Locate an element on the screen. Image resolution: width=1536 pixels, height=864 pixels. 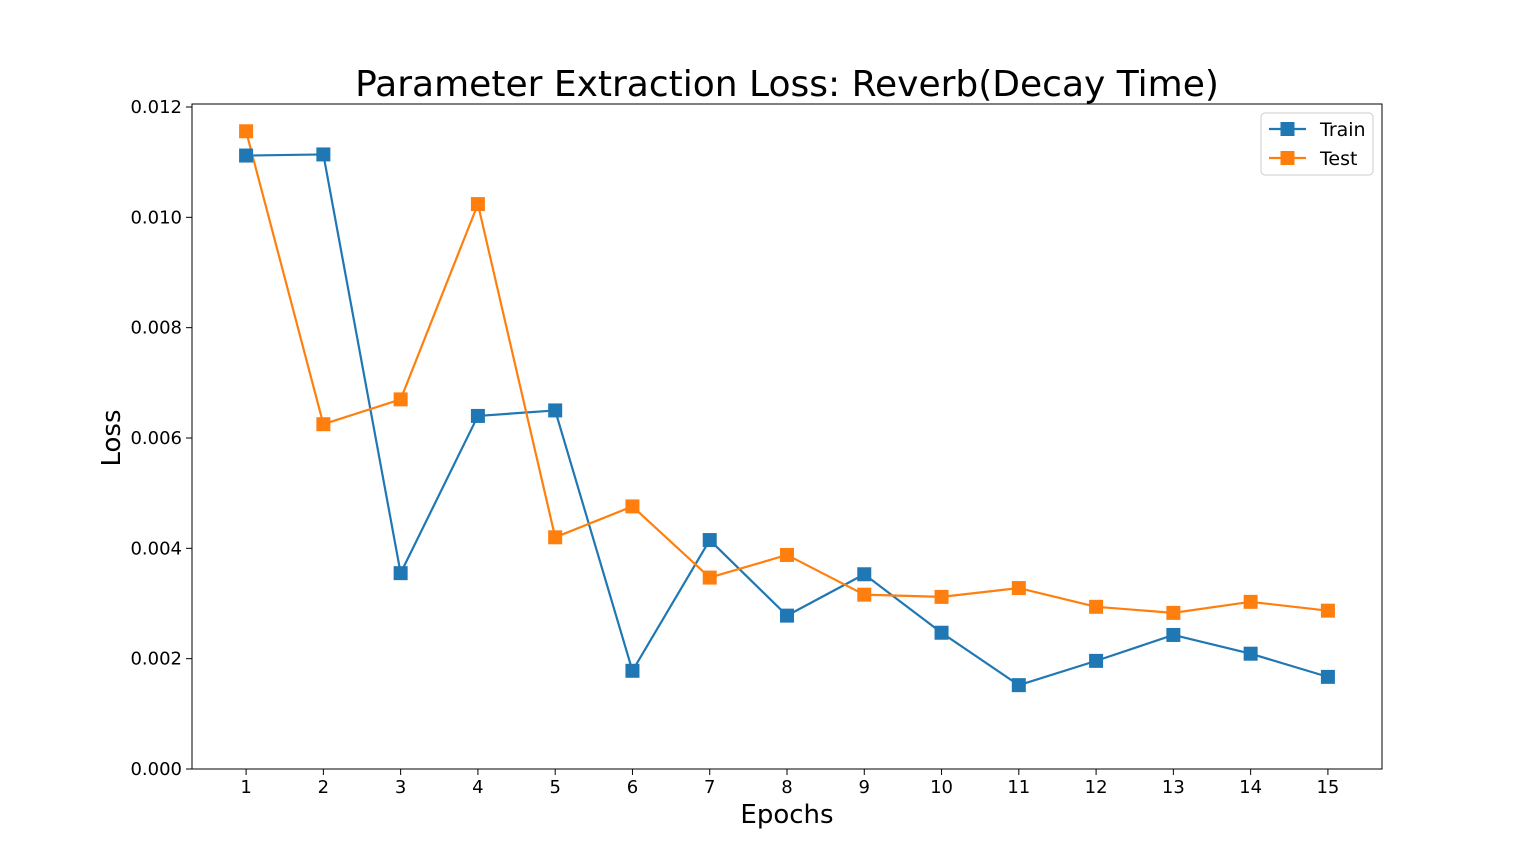
x-axis-ticks: 1 2 3 4 5 6 7 8 9 10 11 12 13 14 15 is located at coordinates (789, 783).